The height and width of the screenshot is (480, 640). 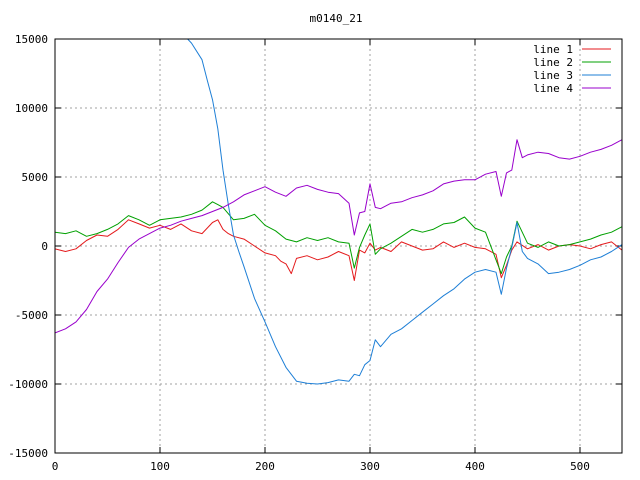 What do you see at coordinates (553, 49) in the screenshot?
I see `legend-label: line 1` at bounding box center [553, 49].